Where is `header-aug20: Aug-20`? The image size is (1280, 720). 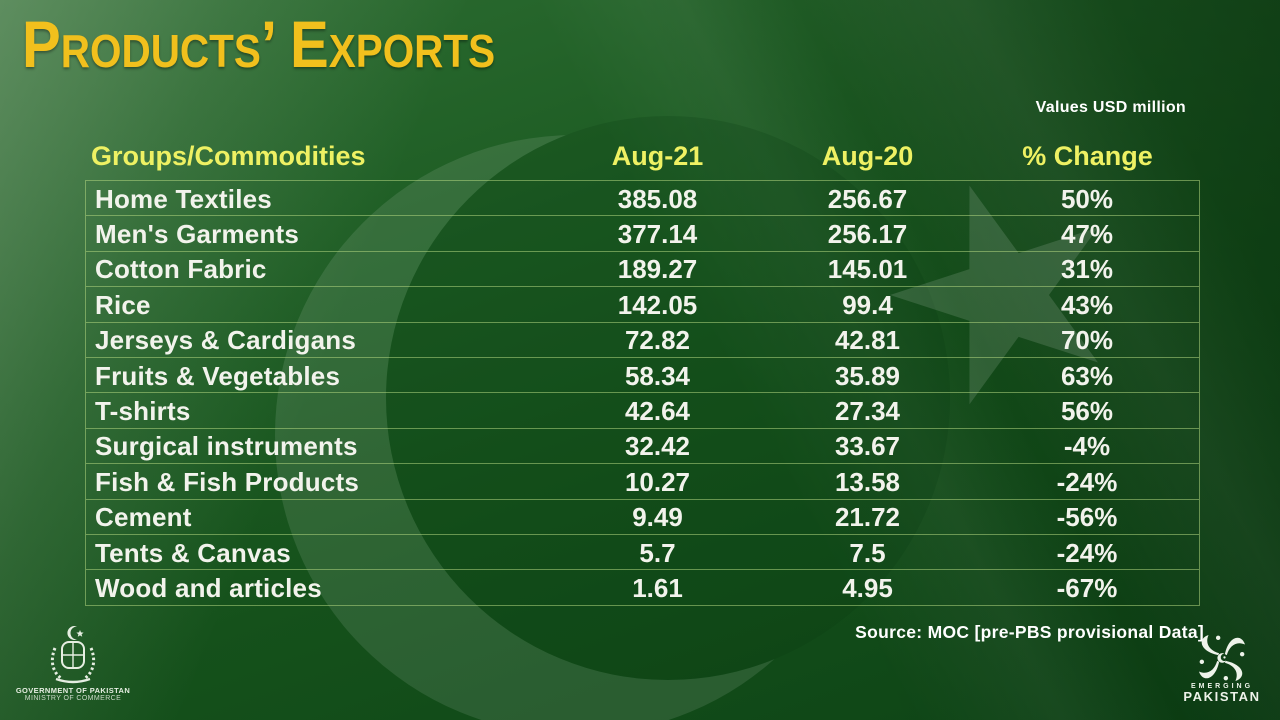 header-aug20: Aug-20 is located at coordinates (867, 155).